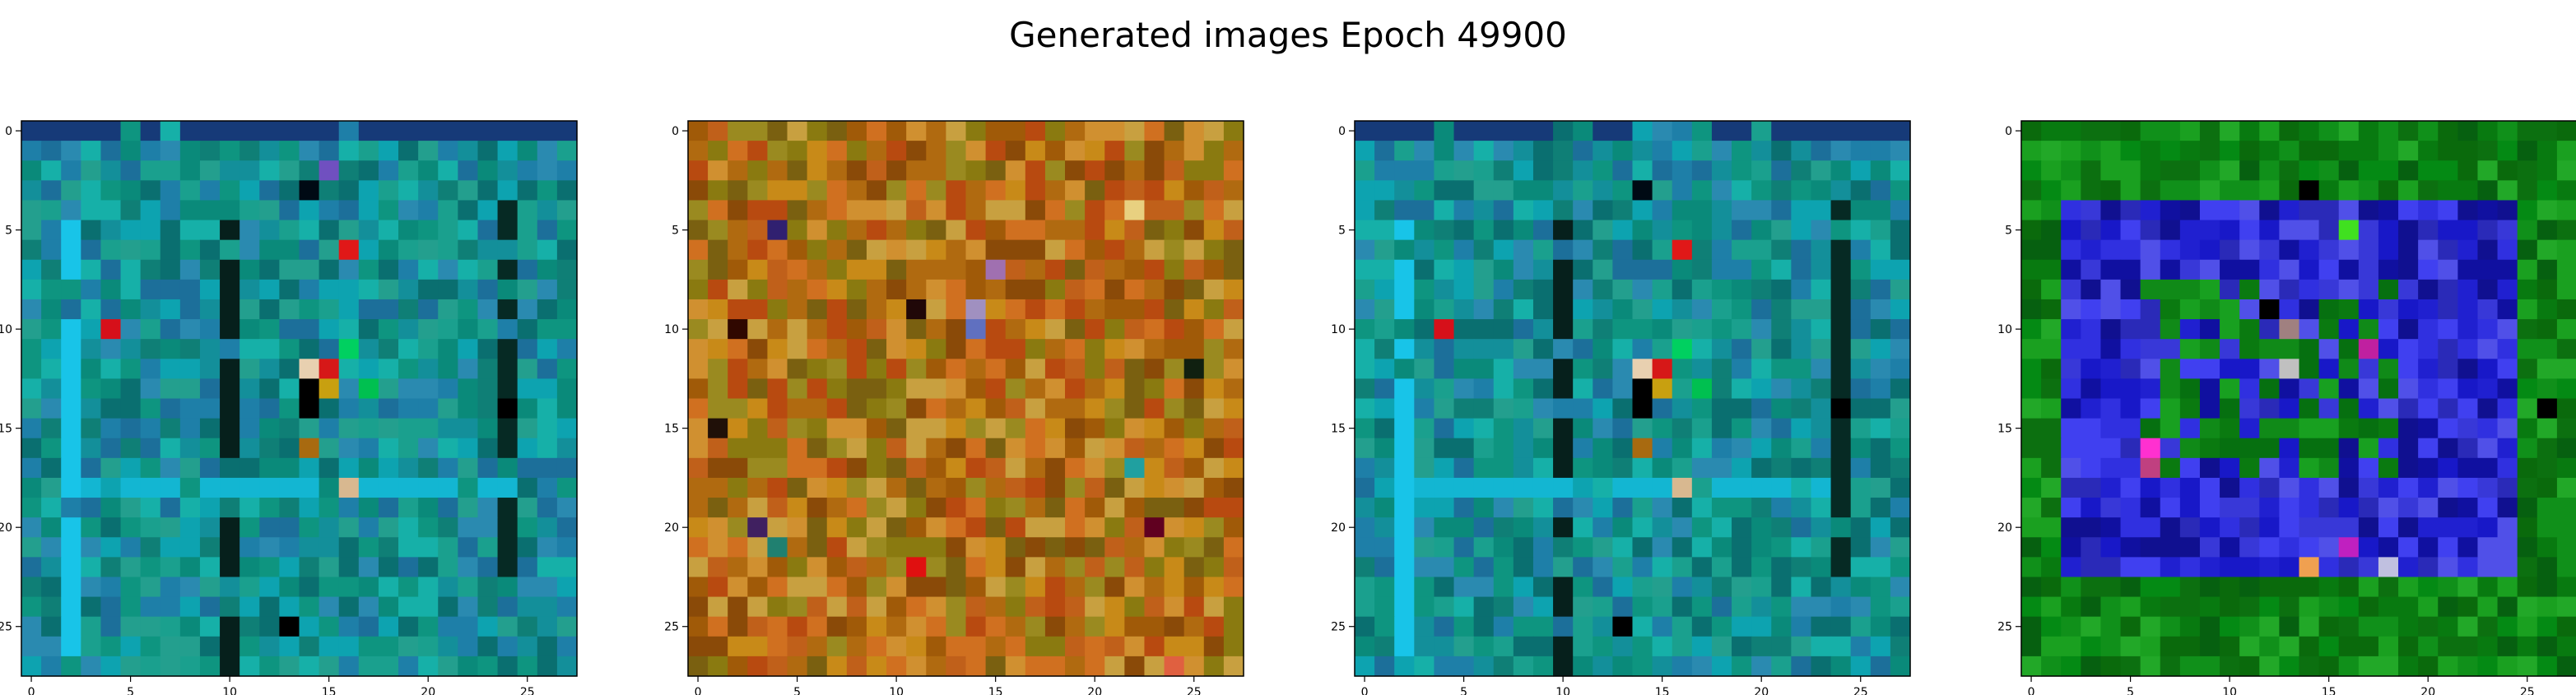 This screenshot has width=2576, height=695. What do you see at coordinates (2008, 131) in the screenshot?
I see `y-tick-label: 0` at bounding box center [2008, 131].